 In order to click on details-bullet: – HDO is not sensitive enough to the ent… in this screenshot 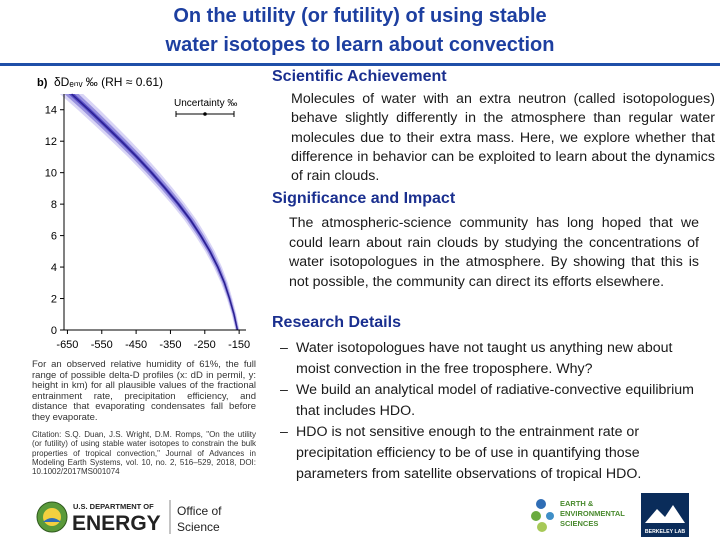, I will do `click(495, 453)`.